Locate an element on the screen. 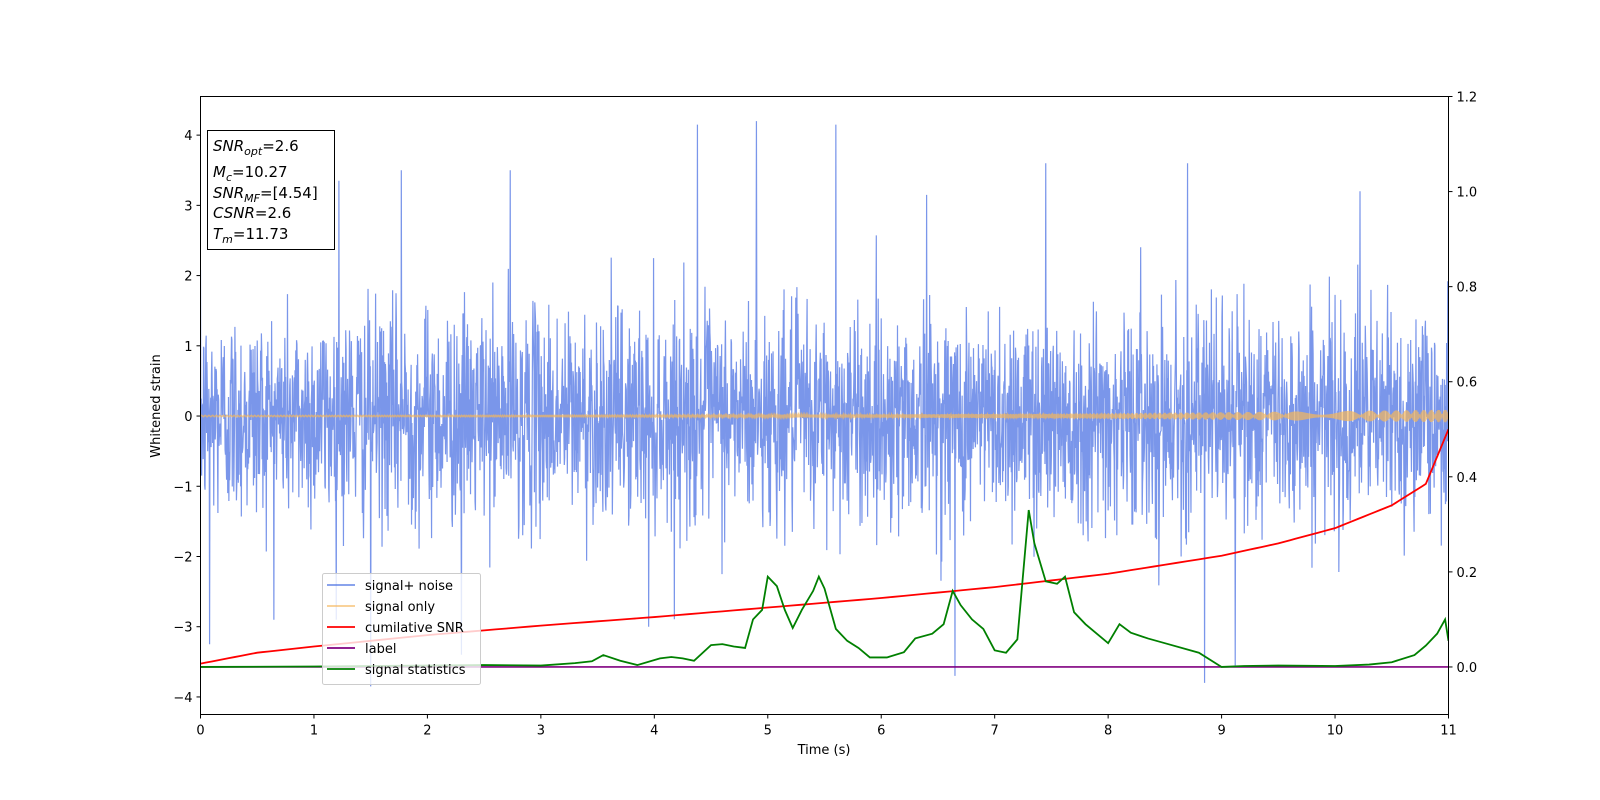 The image size is (1600, 800). series-signal-only-line is located at coordinates (824, 416).